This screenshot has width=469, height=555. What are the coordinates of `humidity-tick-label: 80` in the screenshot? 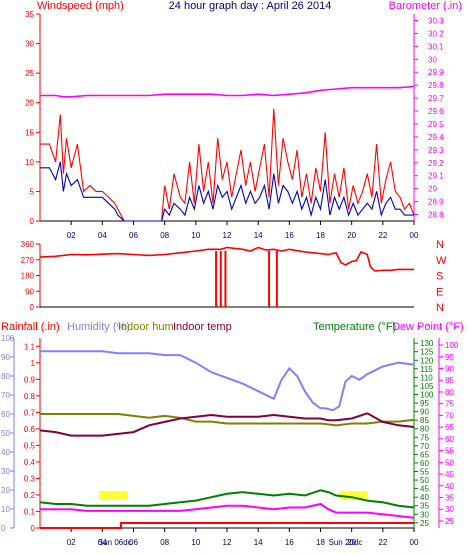 It's located at (5, 376).